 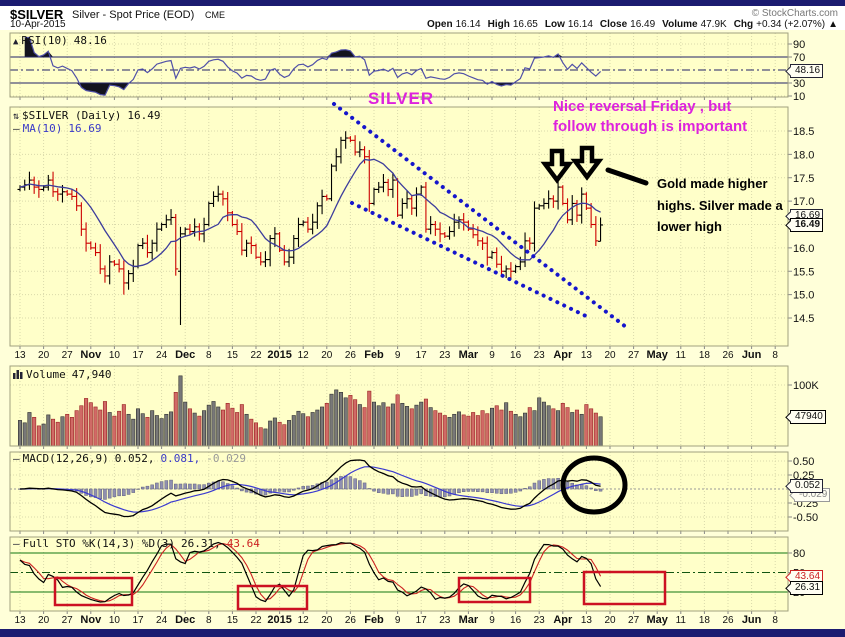 I want to click on ma-line-icon: —, so click(x=16, y=128).